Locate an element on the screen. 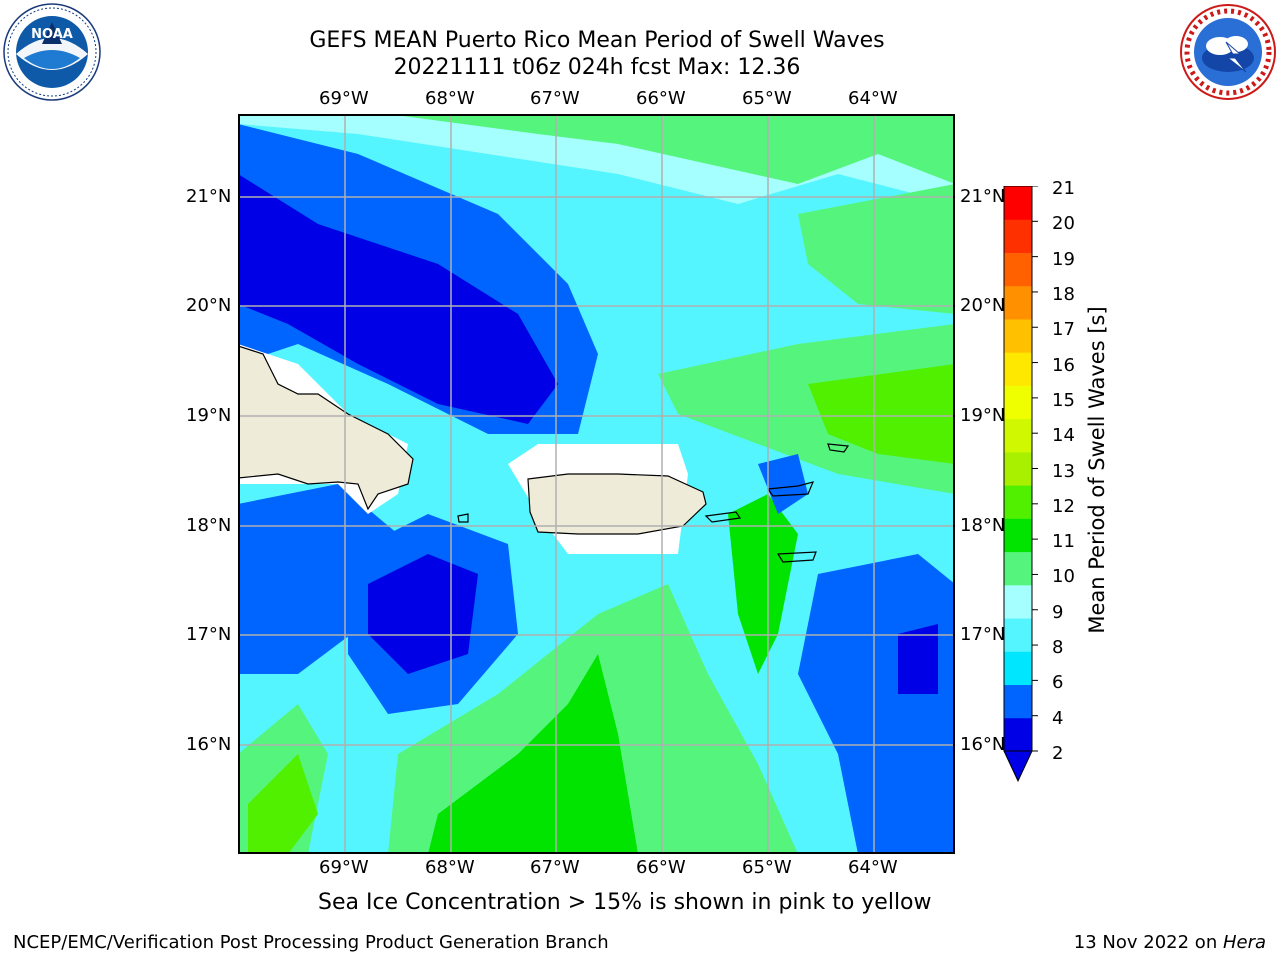  lon-bottom-66: 66°W is located at coordinates (661, 867).